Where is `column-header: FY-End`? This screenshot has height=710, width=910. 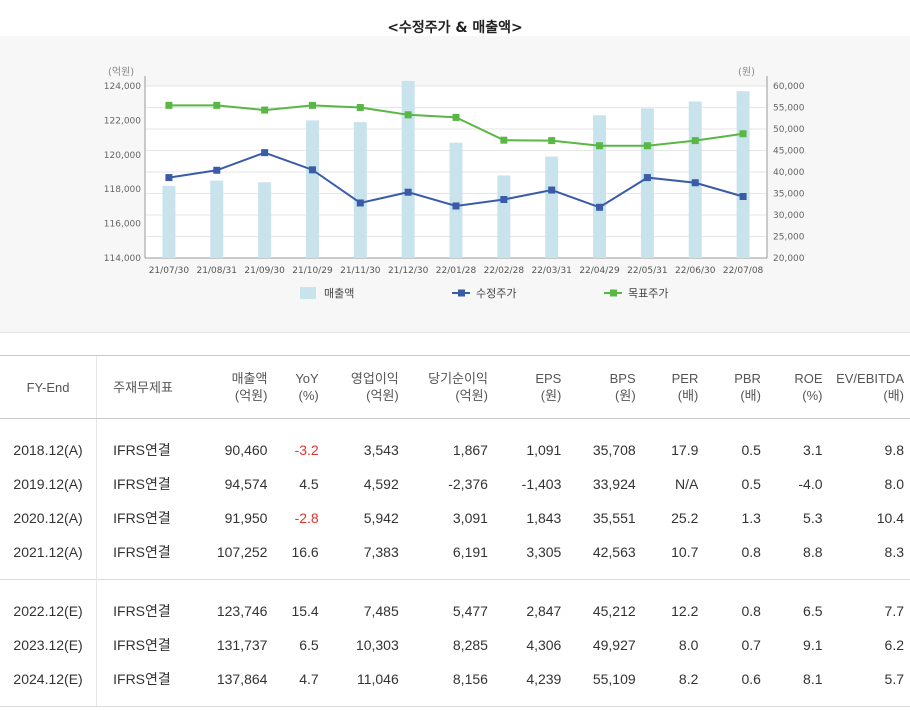
column-header: FY-End is located at coordinates (48, 387).